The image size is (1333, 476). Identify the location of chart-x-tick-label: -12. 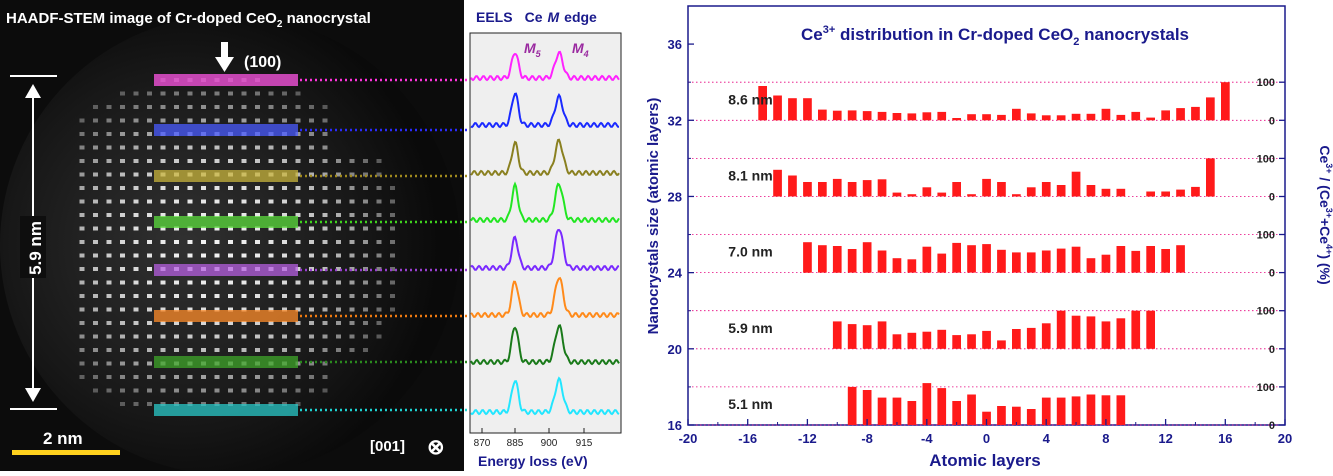
(807, 438).